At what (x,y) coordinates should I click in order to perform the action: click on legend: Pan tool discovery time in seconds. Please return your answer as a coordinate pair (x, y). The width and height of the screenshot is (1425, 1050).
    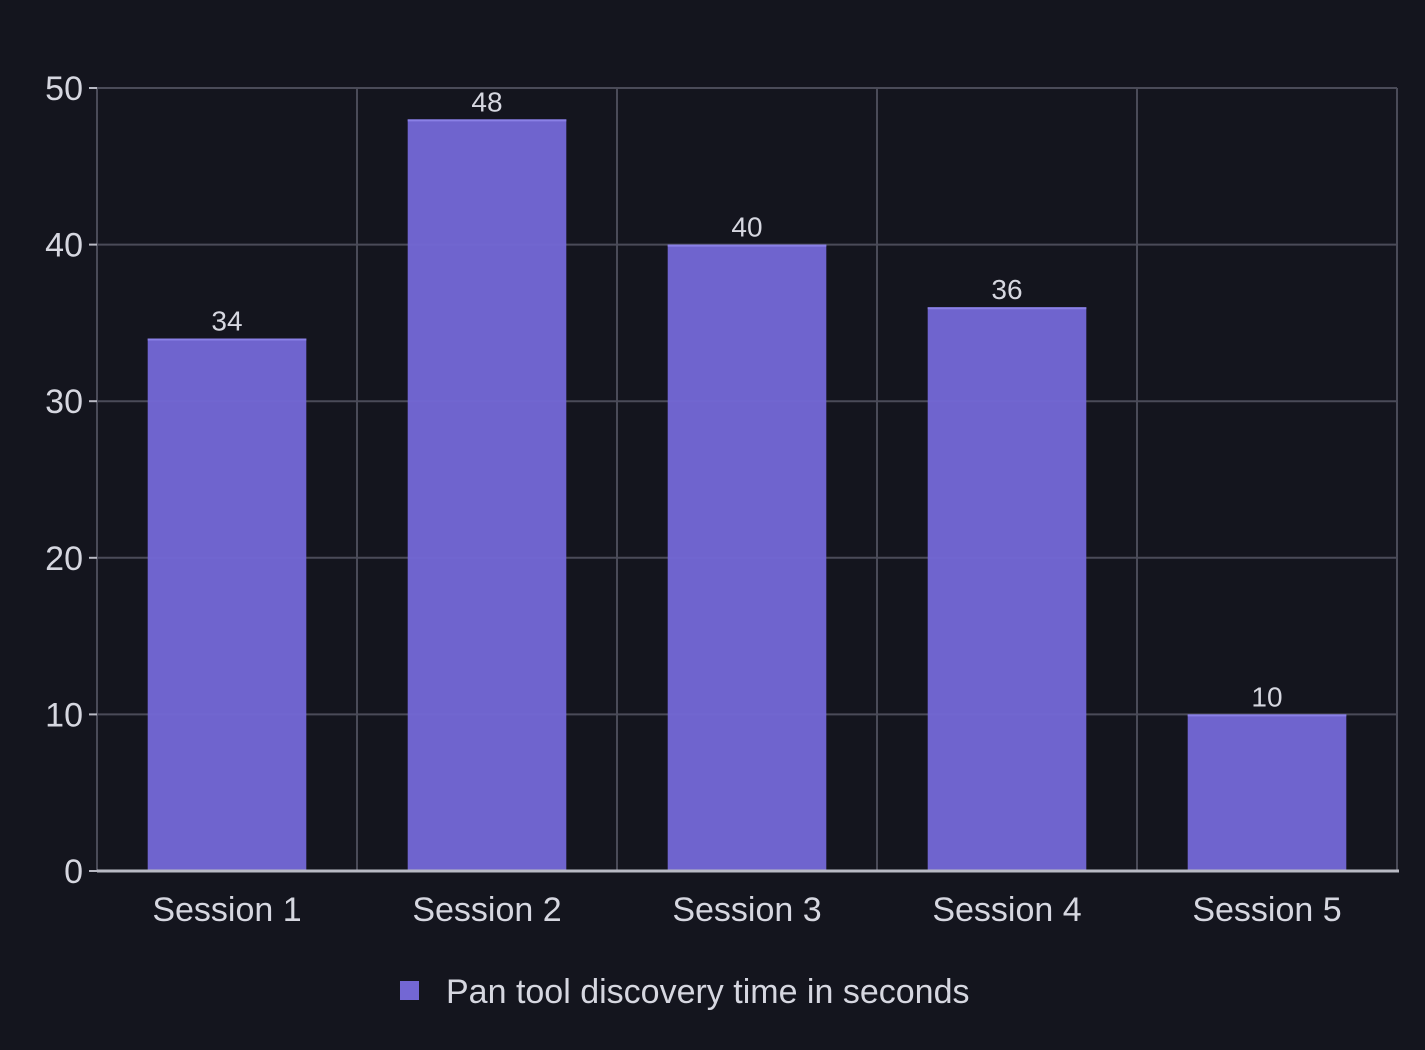
    Looking at the image, I should click on (684, 992).